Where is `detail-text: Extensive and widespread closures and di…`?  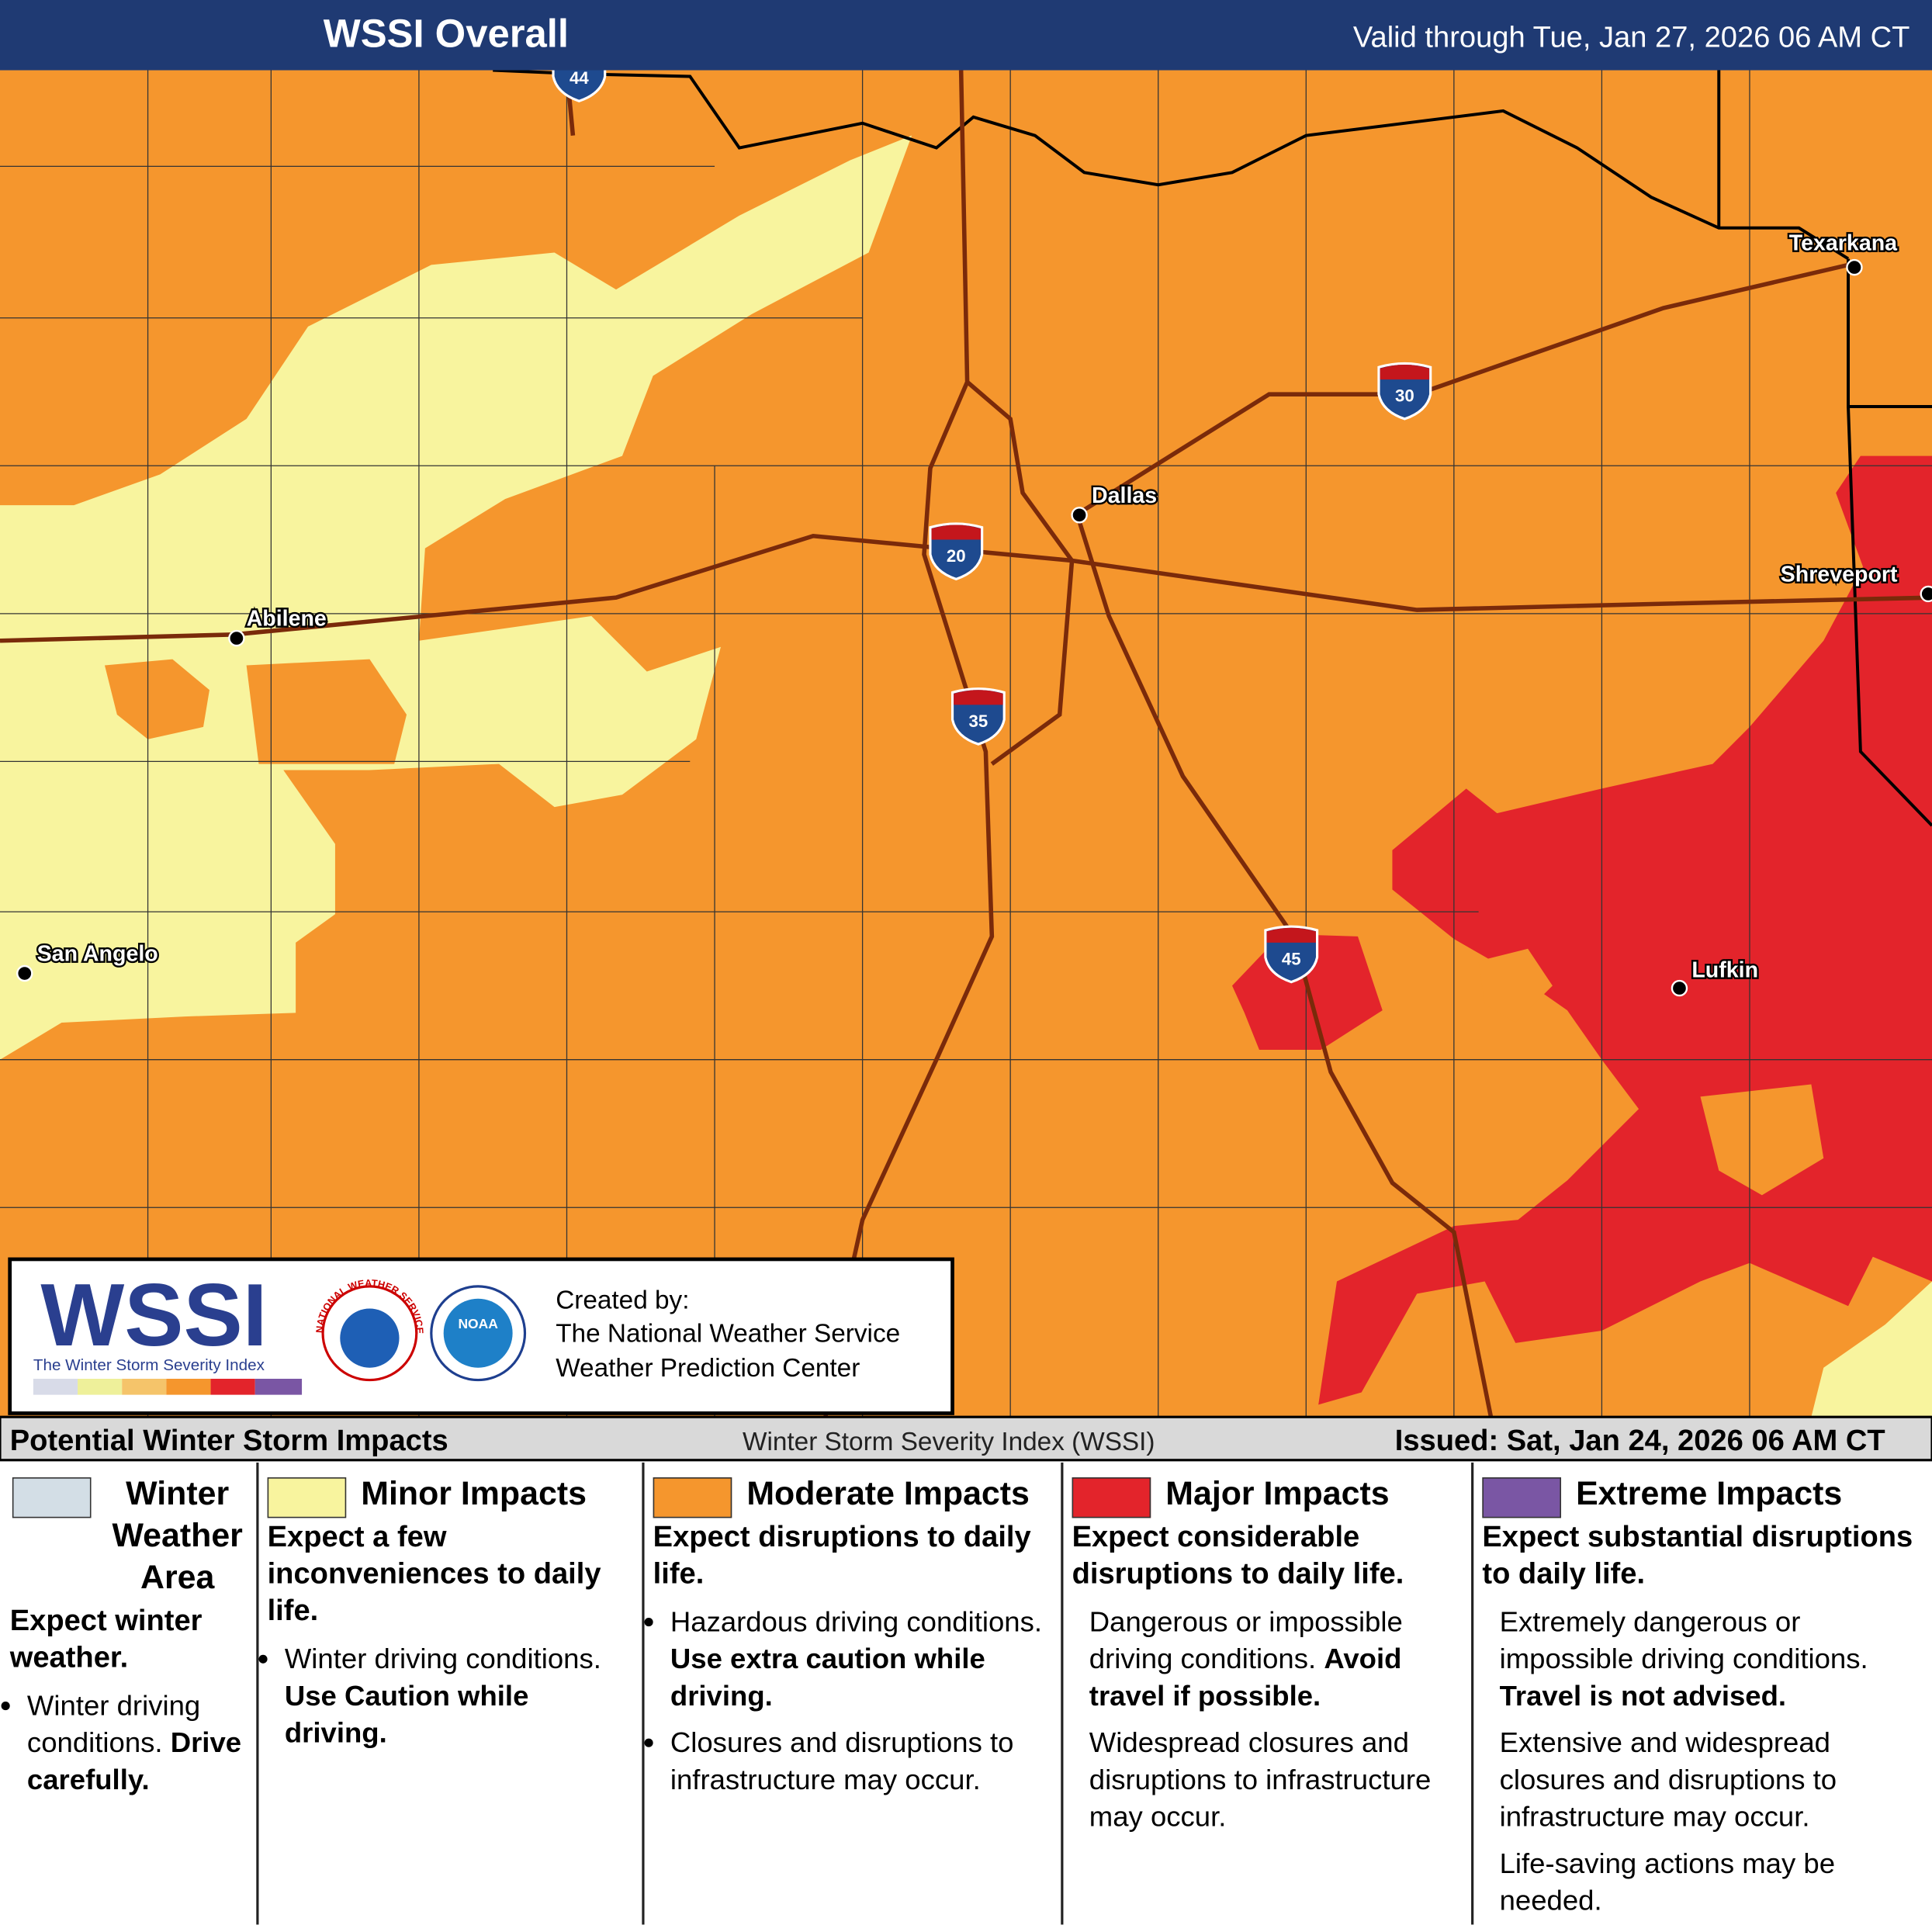
detail-text: Extensive and widespread closures and di… is located at coordinates (1668, 1779).